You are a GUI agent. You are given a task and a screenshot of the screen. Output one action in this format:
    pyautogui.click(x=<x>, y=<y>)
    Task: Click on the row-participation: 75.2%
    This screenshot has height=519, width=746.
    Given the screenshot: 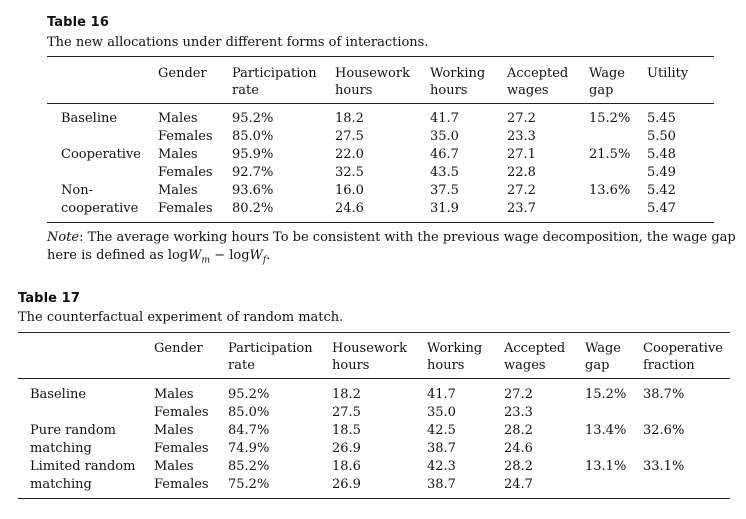 What is the action you would take?
    pyautogui.click(x=249, y=484)
    